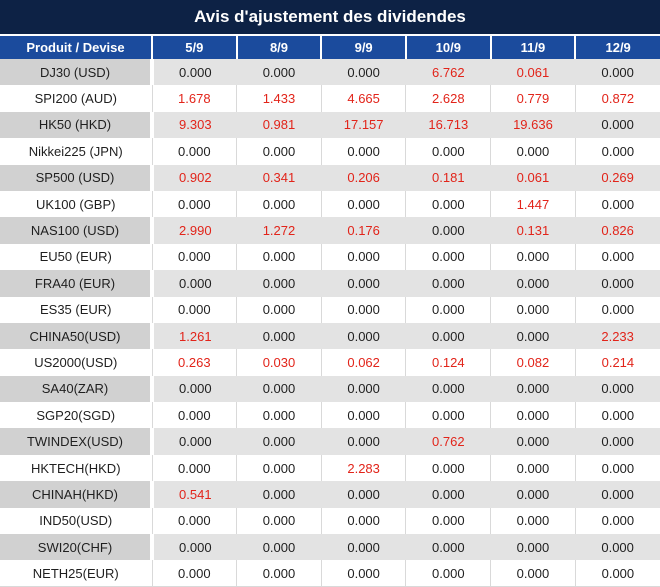 The image size is (660, 587). What do you see at coordinates (617, 230) in the screenshot?
I see `value-cell: 0.826` at bounding box center [617, 230].